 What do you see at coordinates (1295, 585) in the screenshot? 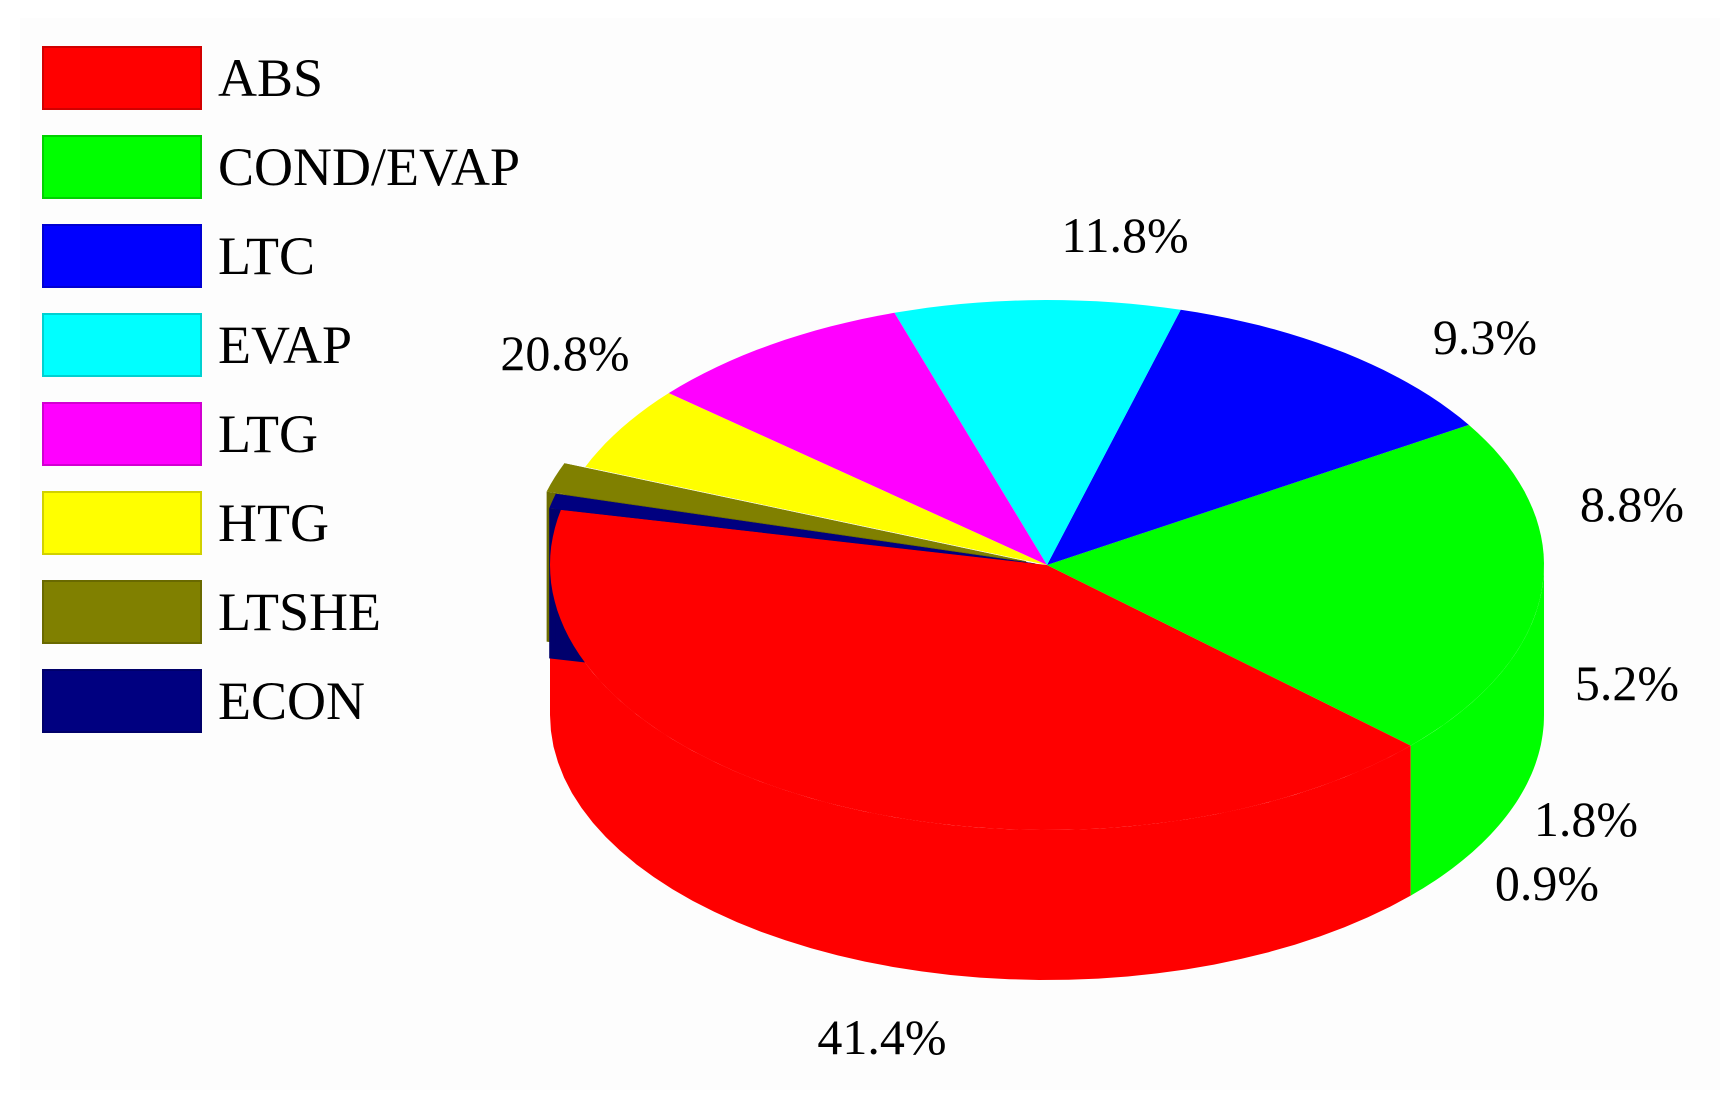
I see `slice-cond-evap` at bounding box center [1295, 585].